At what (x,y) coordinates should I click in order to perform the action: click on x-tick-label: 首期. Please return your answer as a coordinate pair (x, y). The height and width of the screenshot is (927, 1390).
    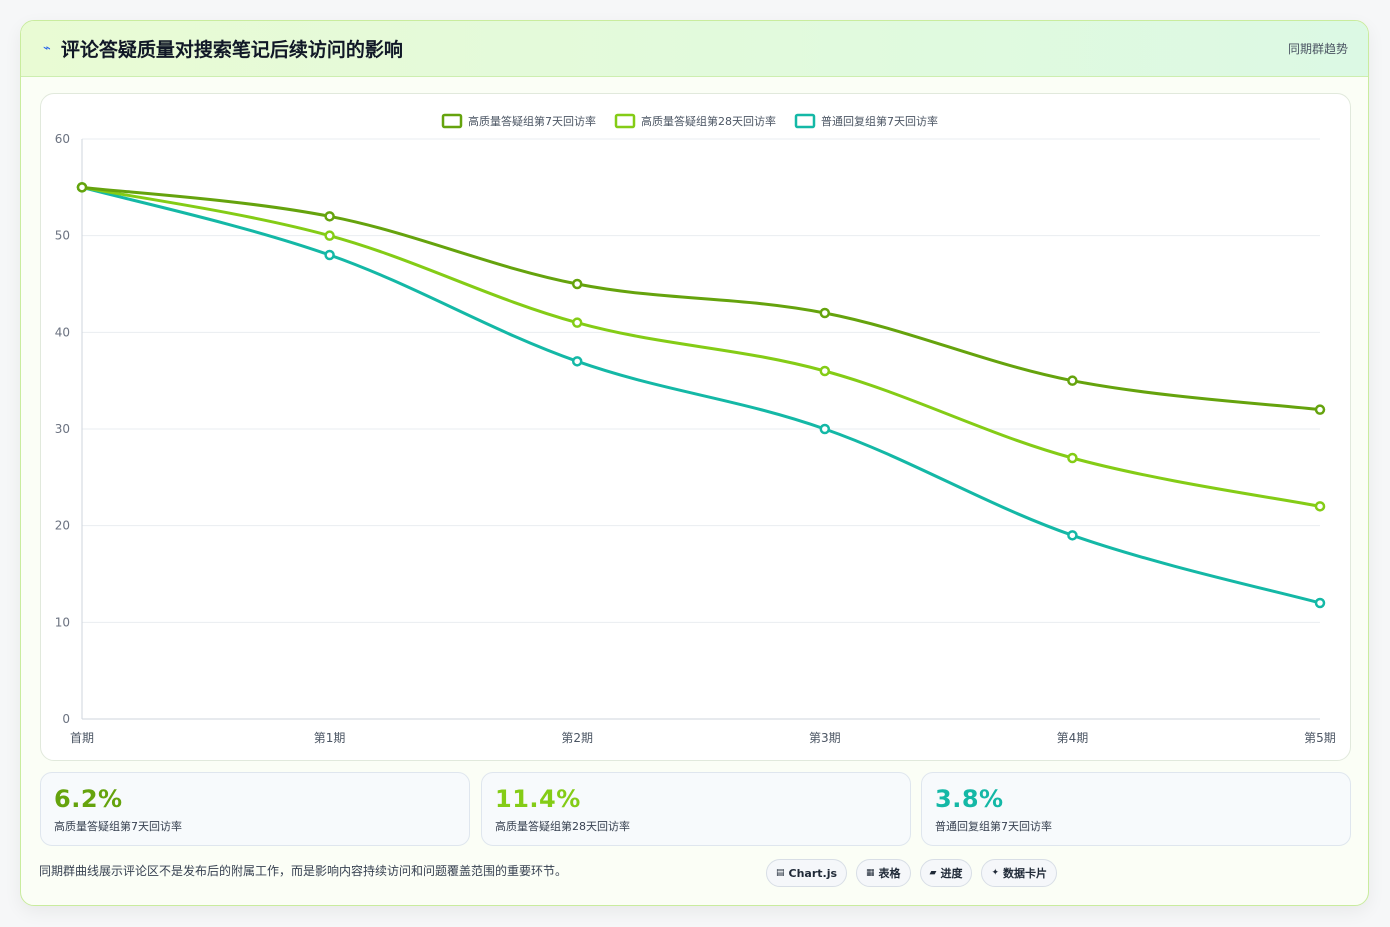
    Looking at the image, I should click on (82, 738).